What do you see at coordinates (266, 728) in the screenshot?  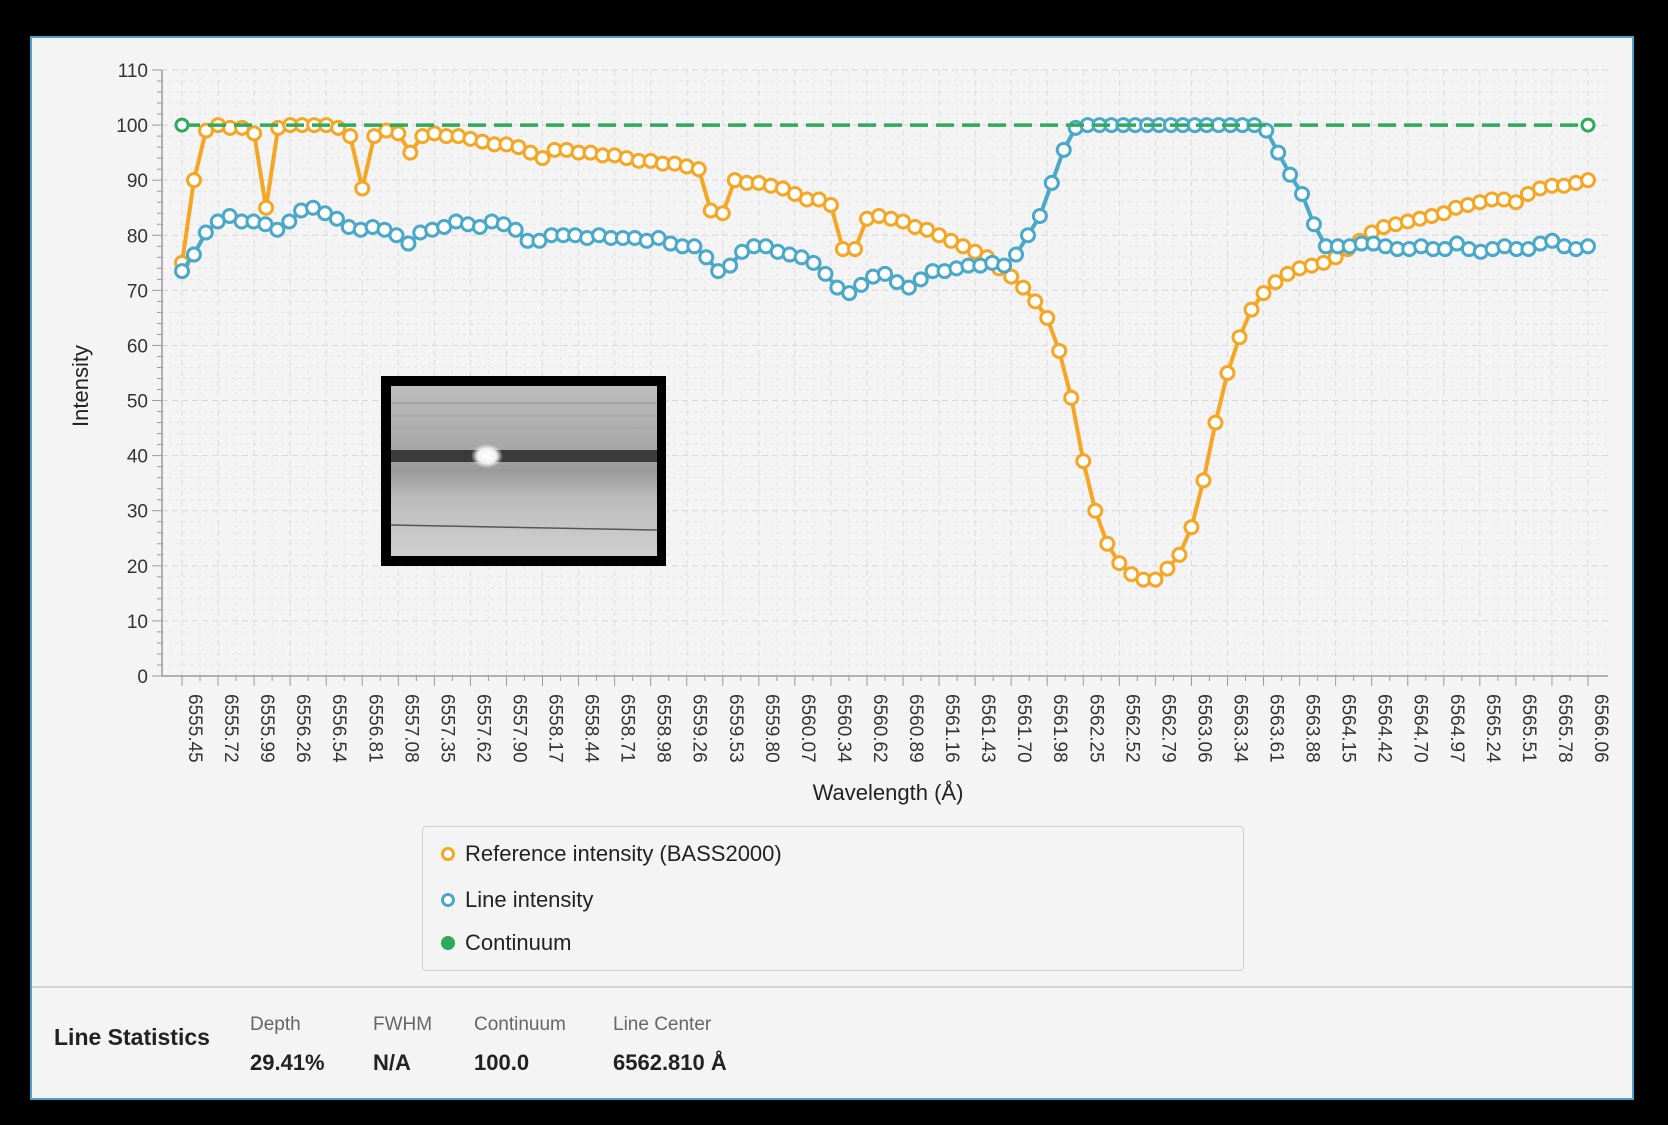 I see `x-tick-label: 6555.99` at bounding box center [266, 728].